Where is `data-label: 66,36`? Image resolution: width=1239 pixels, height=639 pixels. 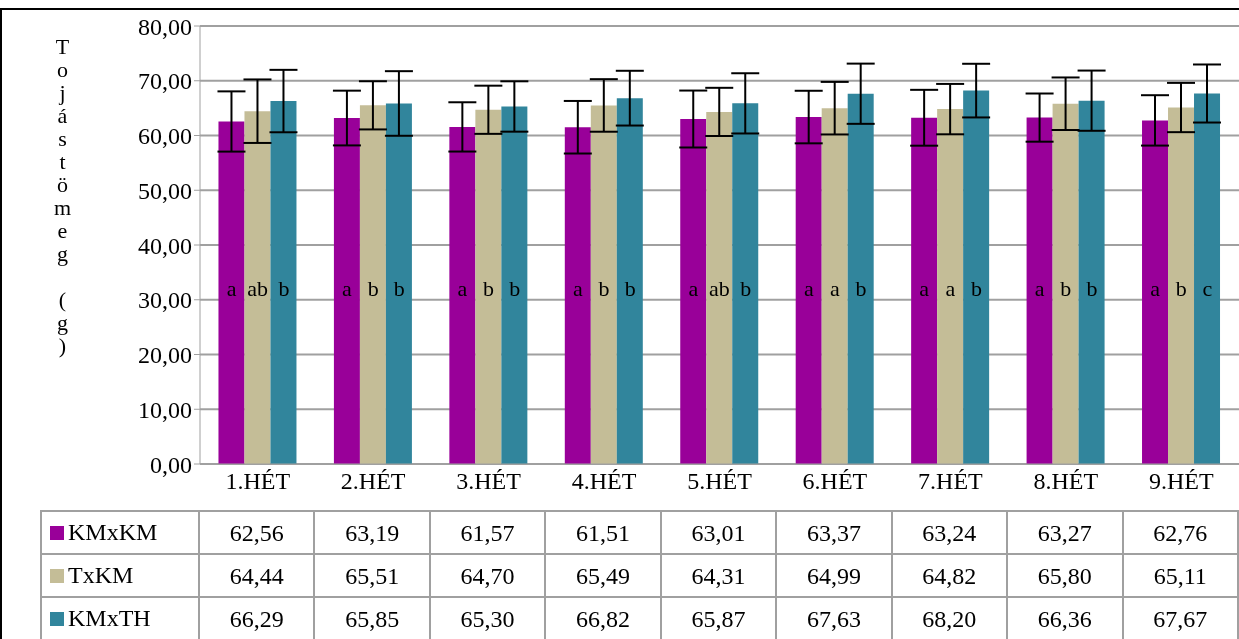
data-label: 66,36 is located at coordinates (1066, 618).